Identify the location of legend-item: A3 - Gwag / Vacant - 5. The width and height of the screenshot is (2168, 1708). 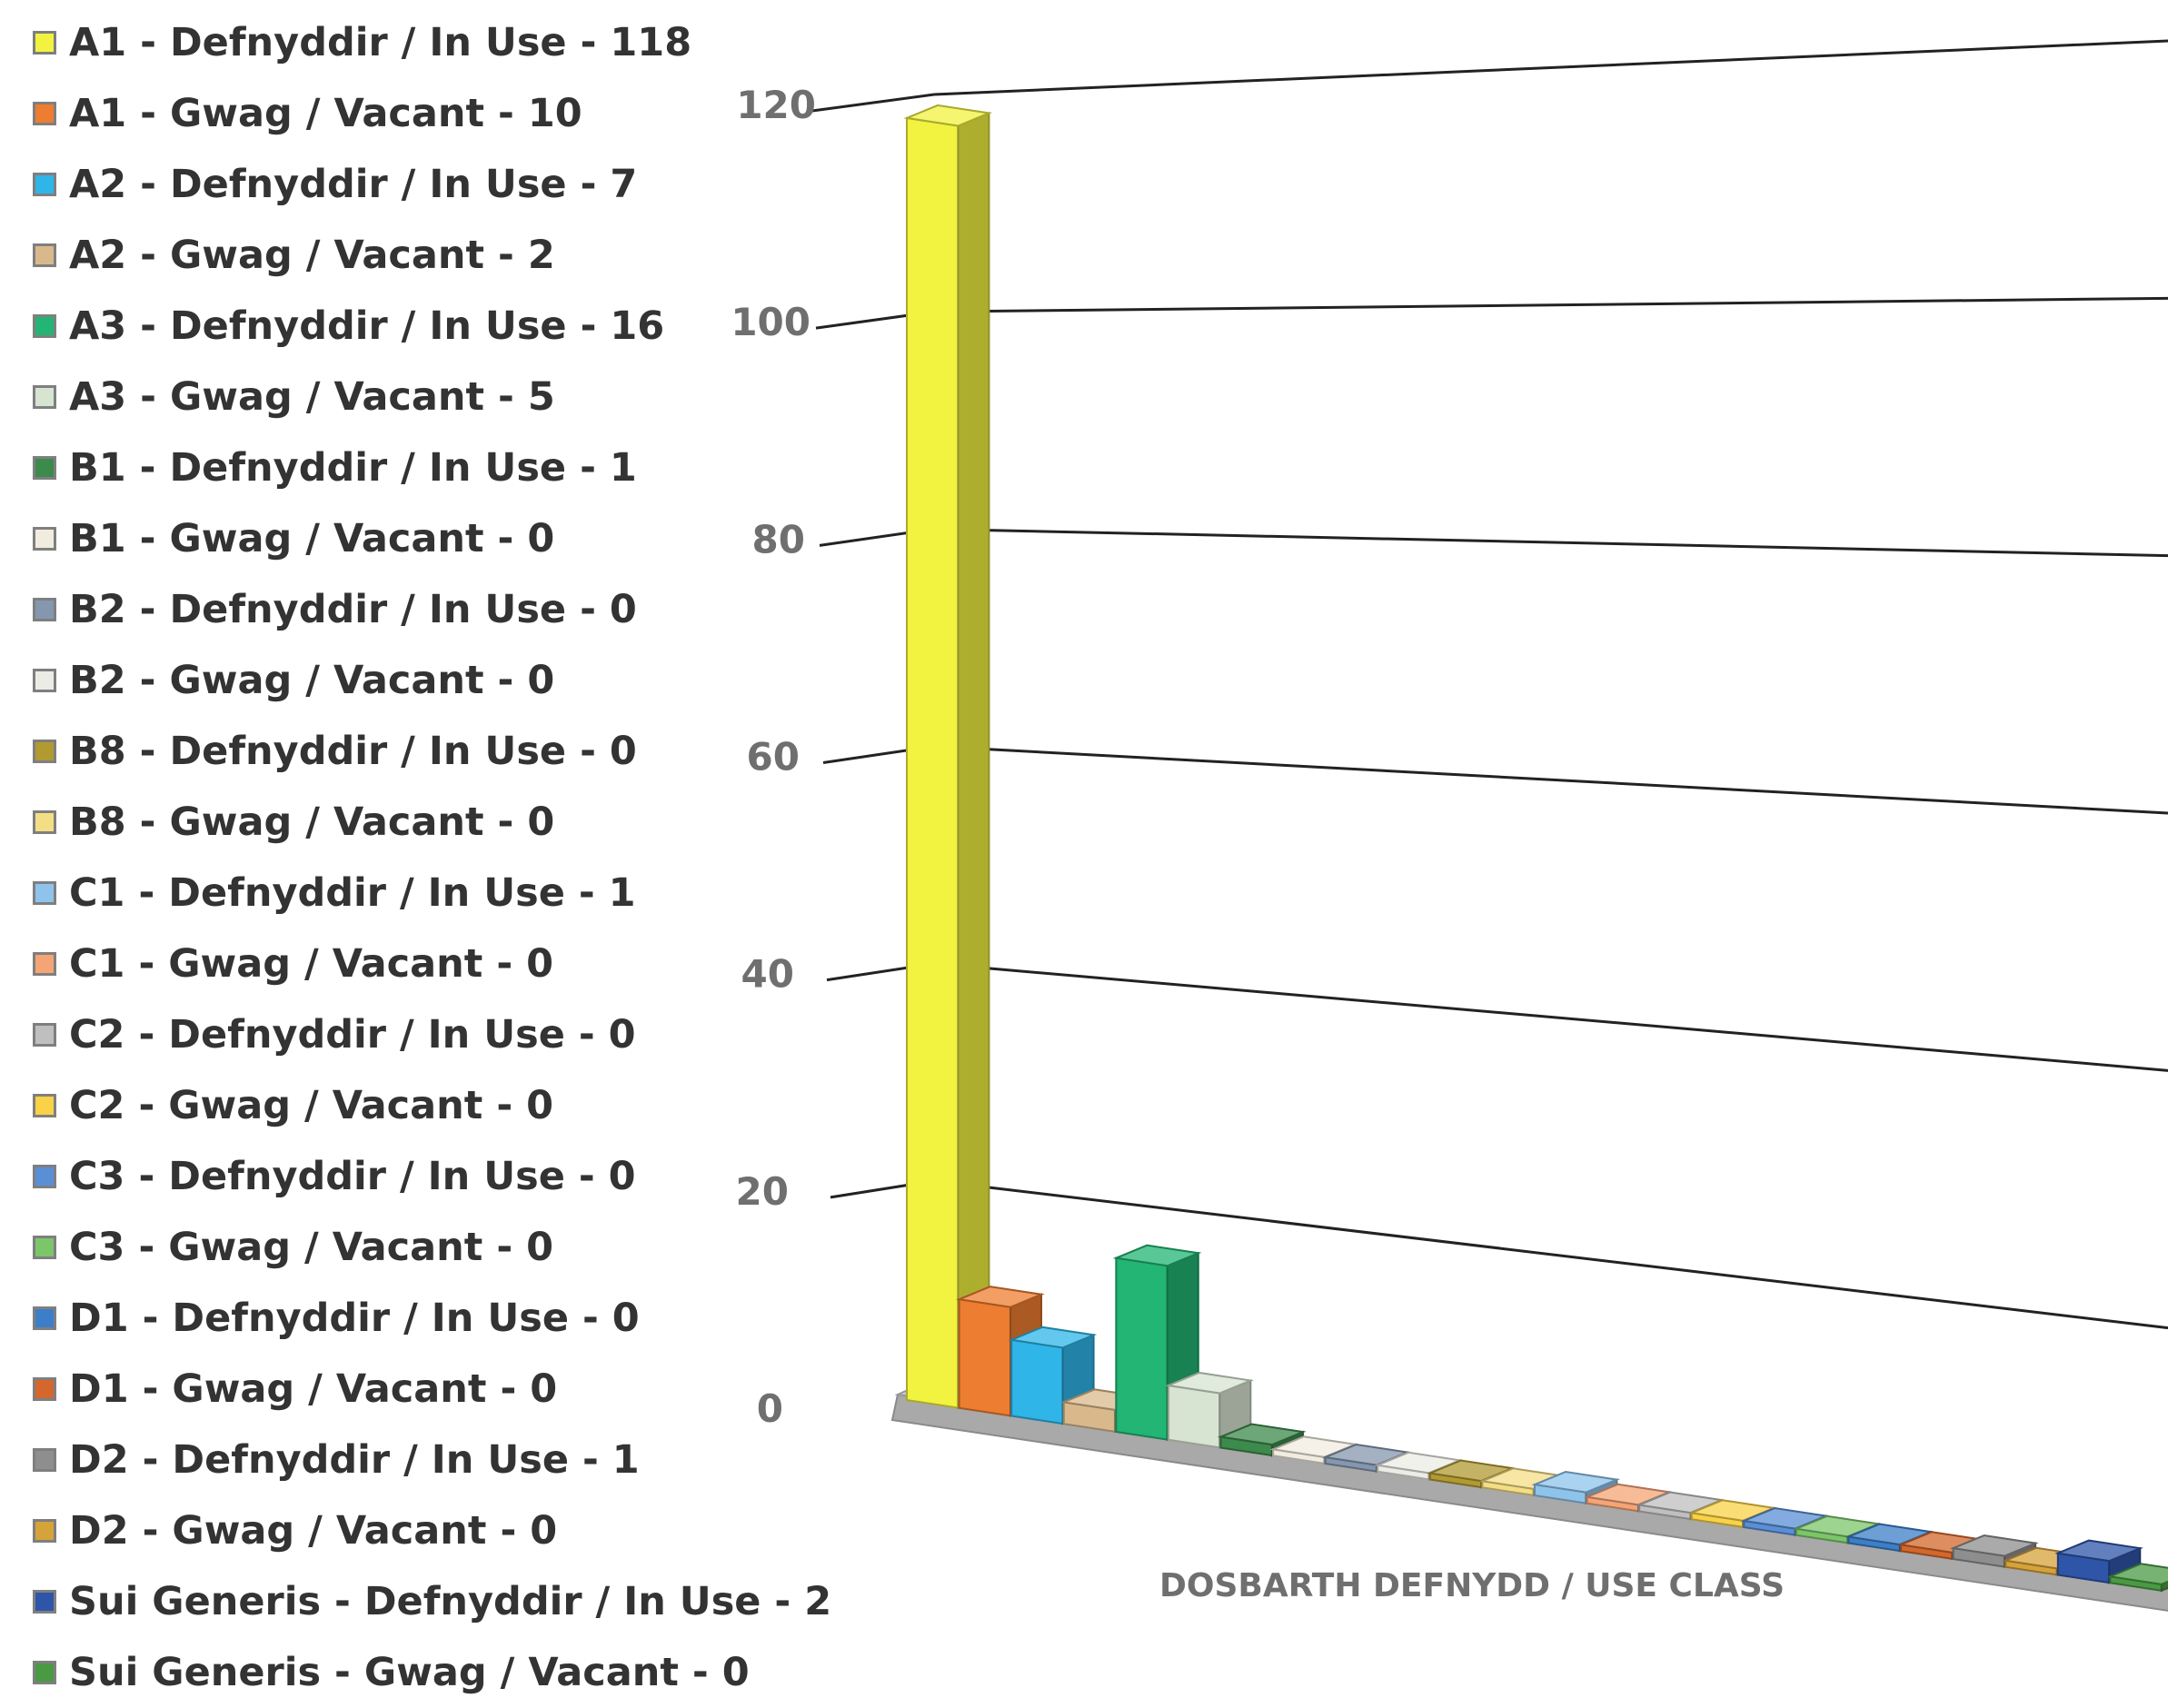
(396, 397).